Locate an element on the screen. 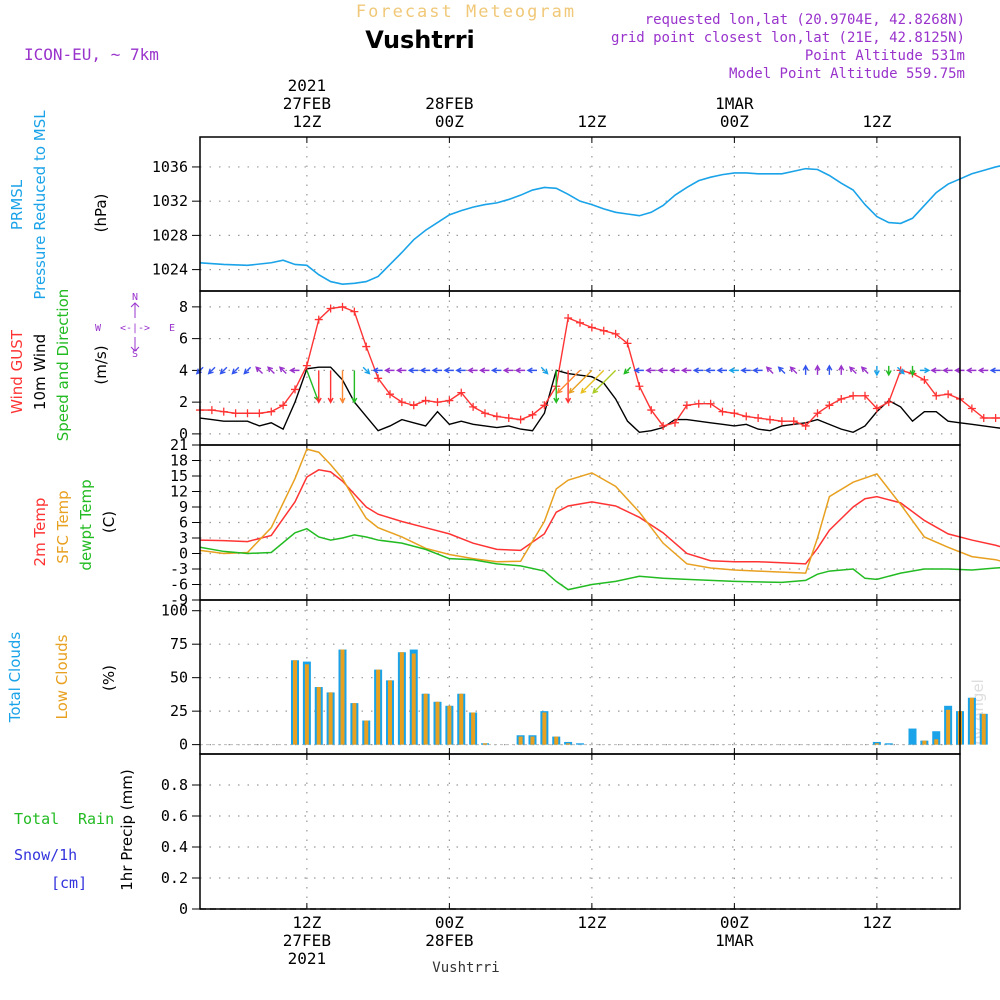 The height and width of the screenshot is (1000, 1000). overline-title: Forecast Meteogram is located at coordinates (466, 12).